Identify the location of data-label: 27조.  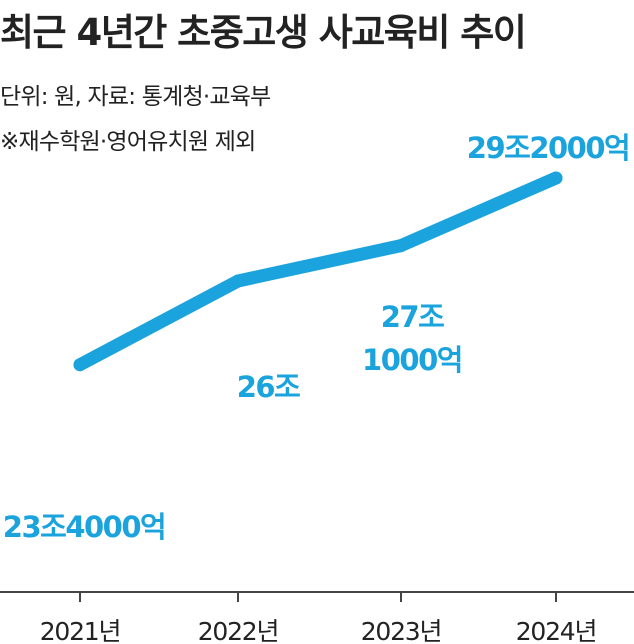
(412, 317).